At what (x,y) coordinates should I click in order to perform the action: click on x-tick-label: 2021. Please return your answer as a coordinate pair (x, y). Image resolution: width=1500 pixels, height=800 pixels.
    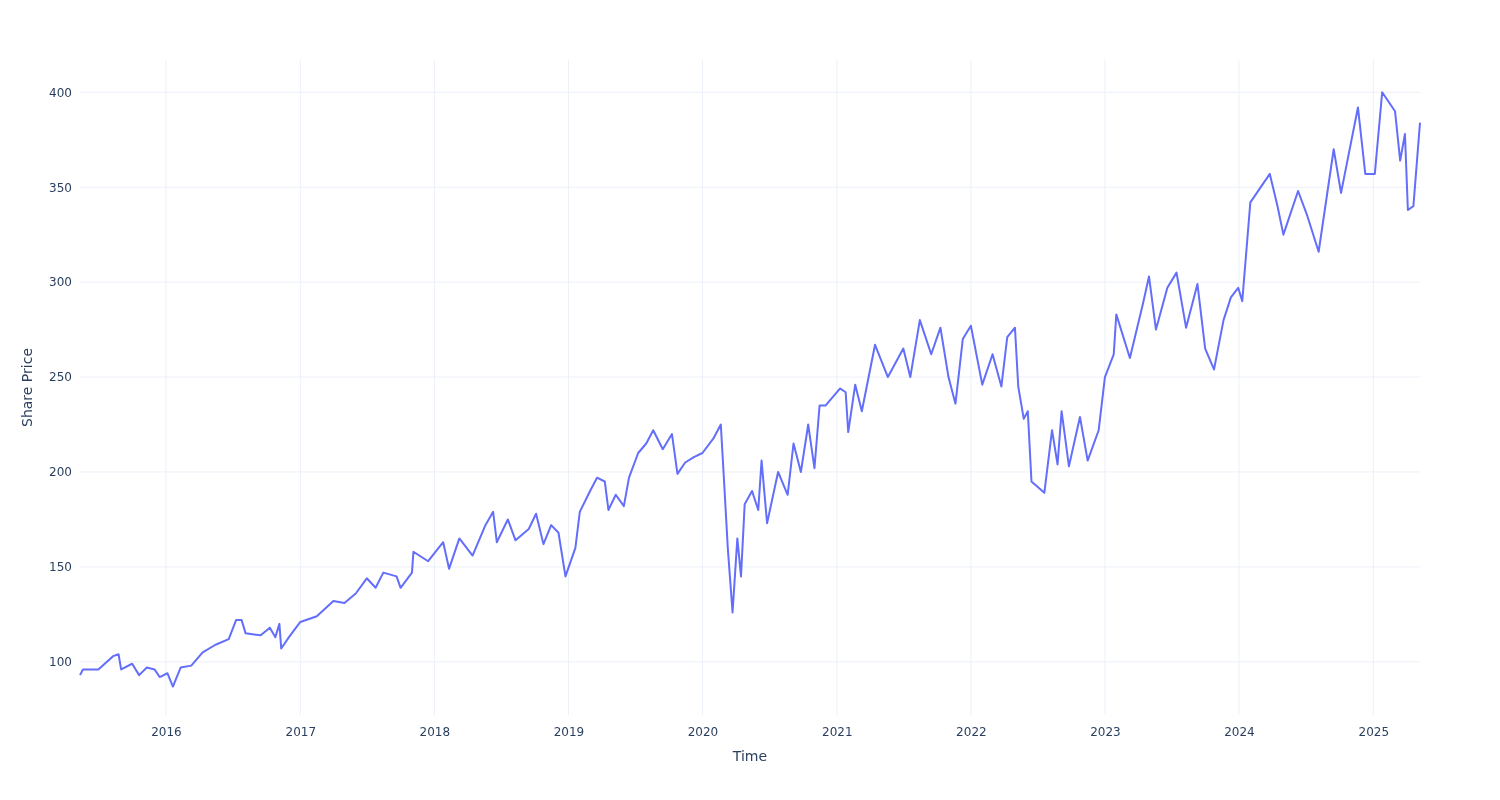
    Looking at the image, I should click on (837, 731).